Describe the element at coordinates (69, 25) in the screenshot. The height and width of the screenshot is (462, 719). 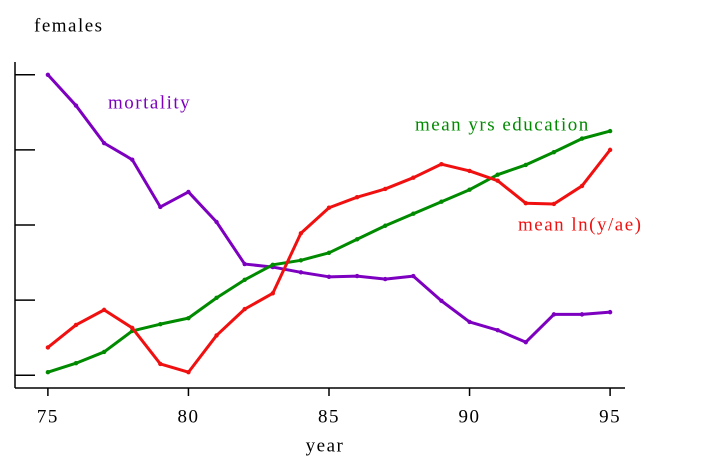
I see `chart-title: females` at that location.